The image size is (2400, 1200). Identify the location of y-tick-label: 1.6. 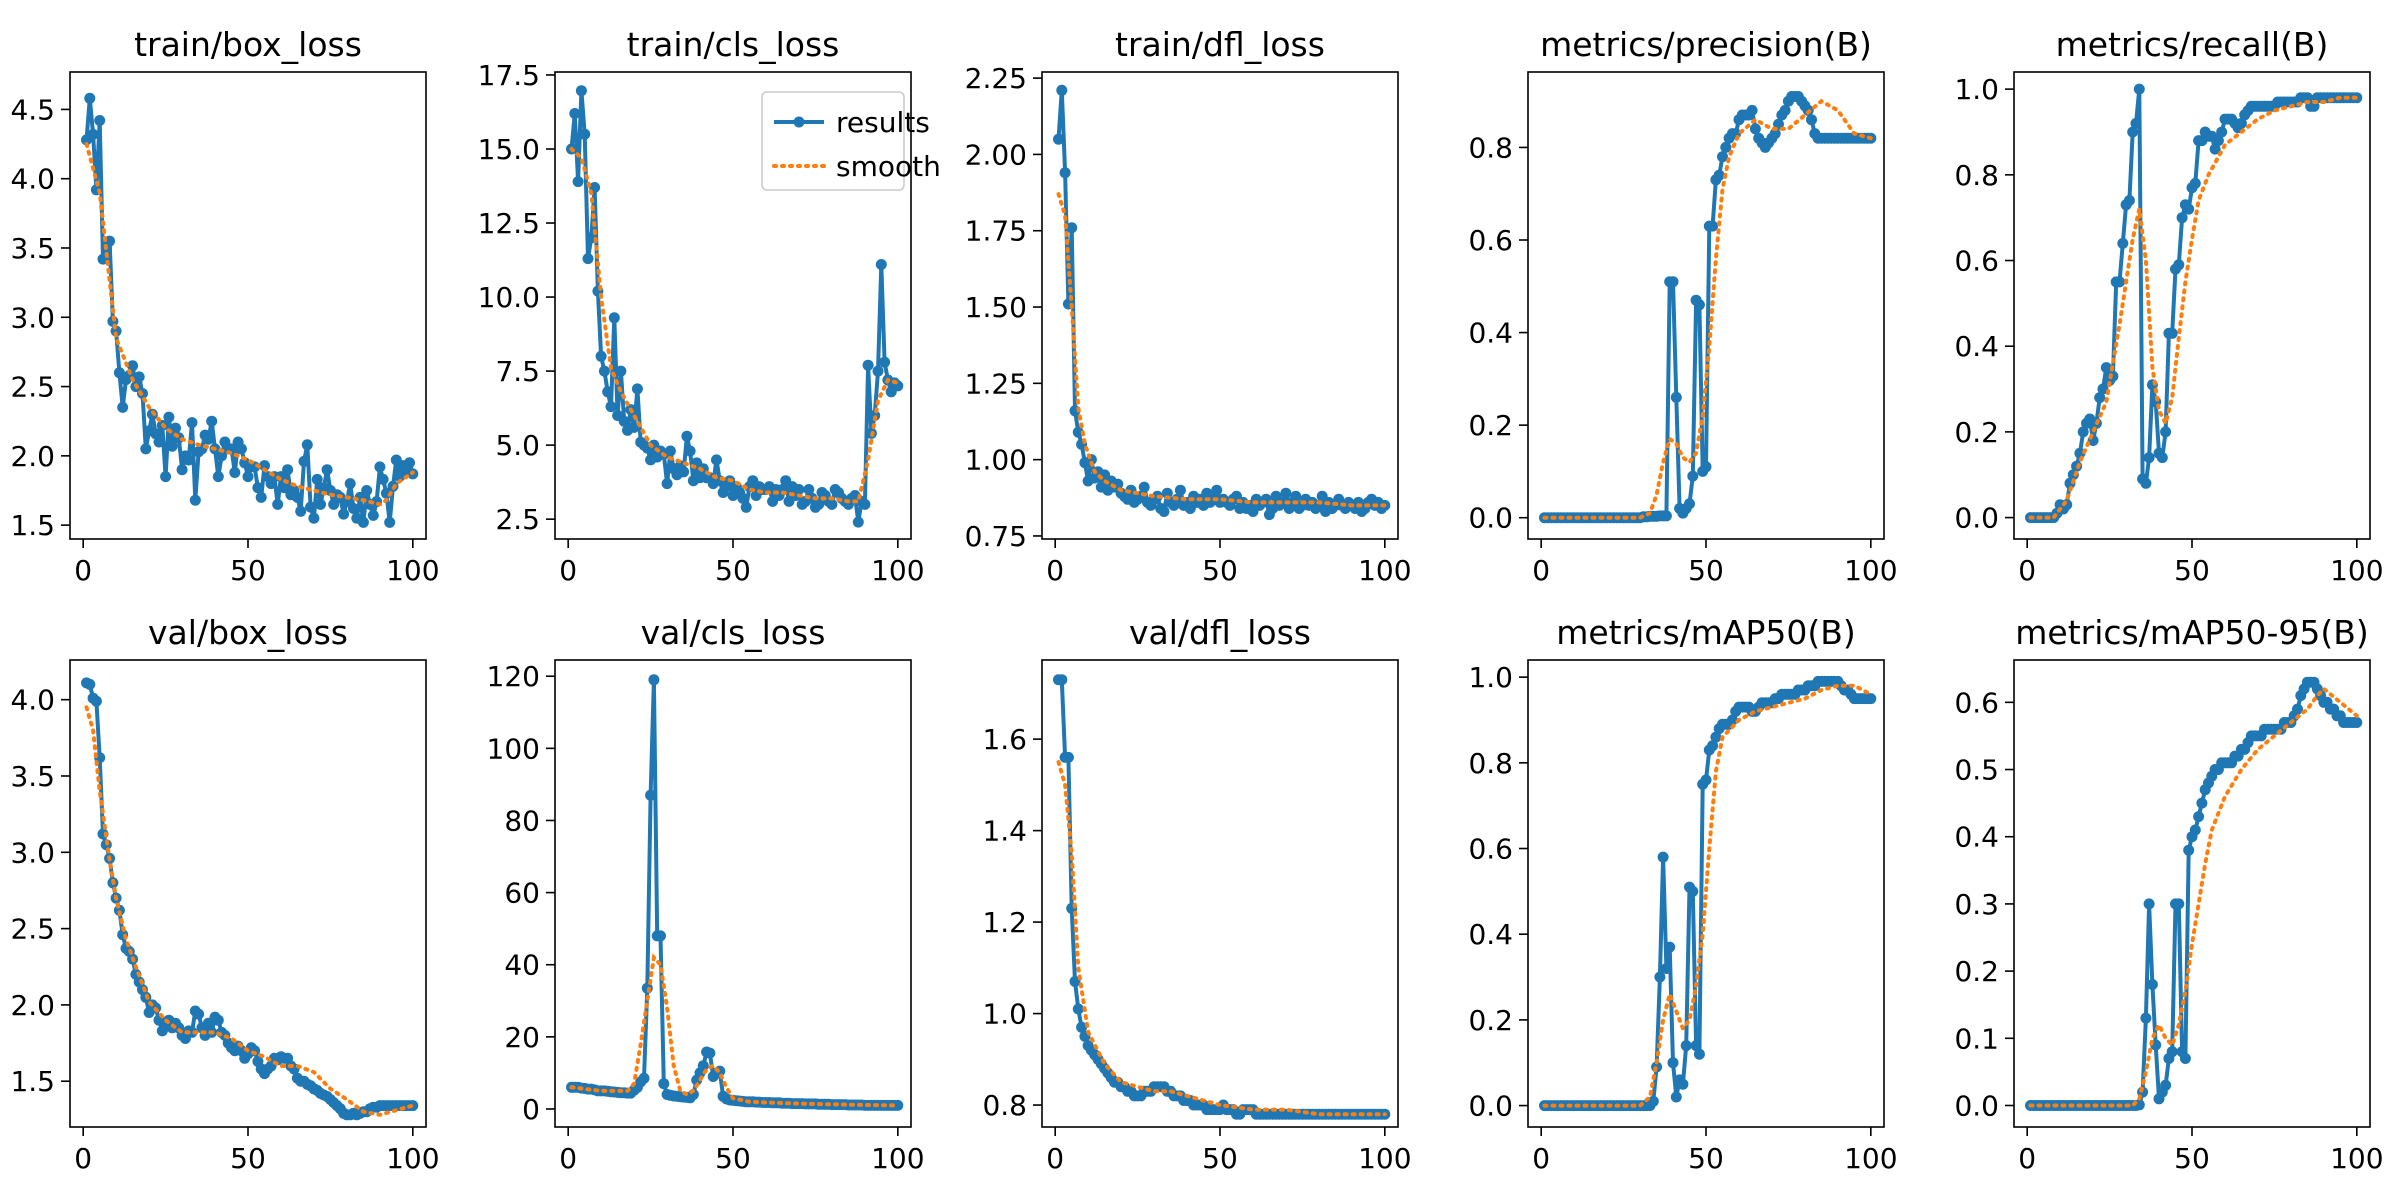
(1004, 739).